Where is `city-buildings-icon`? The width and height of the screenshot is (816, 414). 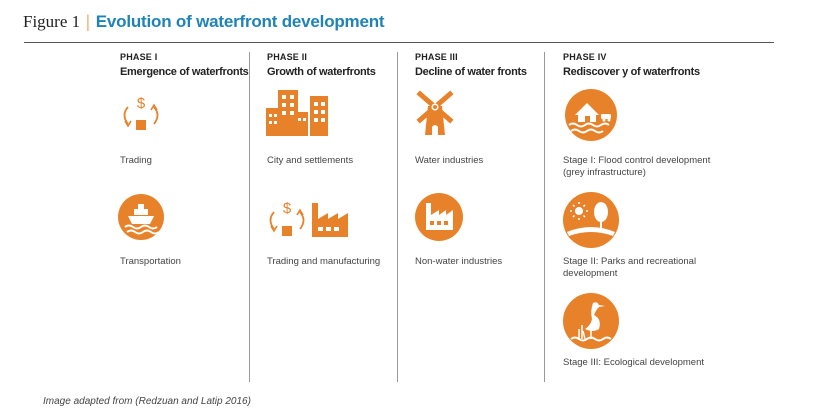
city-buildings-icon is located at coordinates (298, 115).